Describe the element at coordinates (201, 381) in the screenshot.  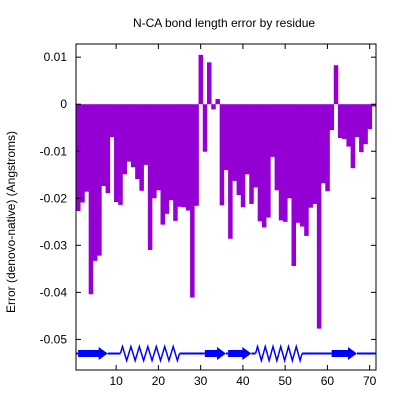
I see `x-tick-label-30: 30` at that location.